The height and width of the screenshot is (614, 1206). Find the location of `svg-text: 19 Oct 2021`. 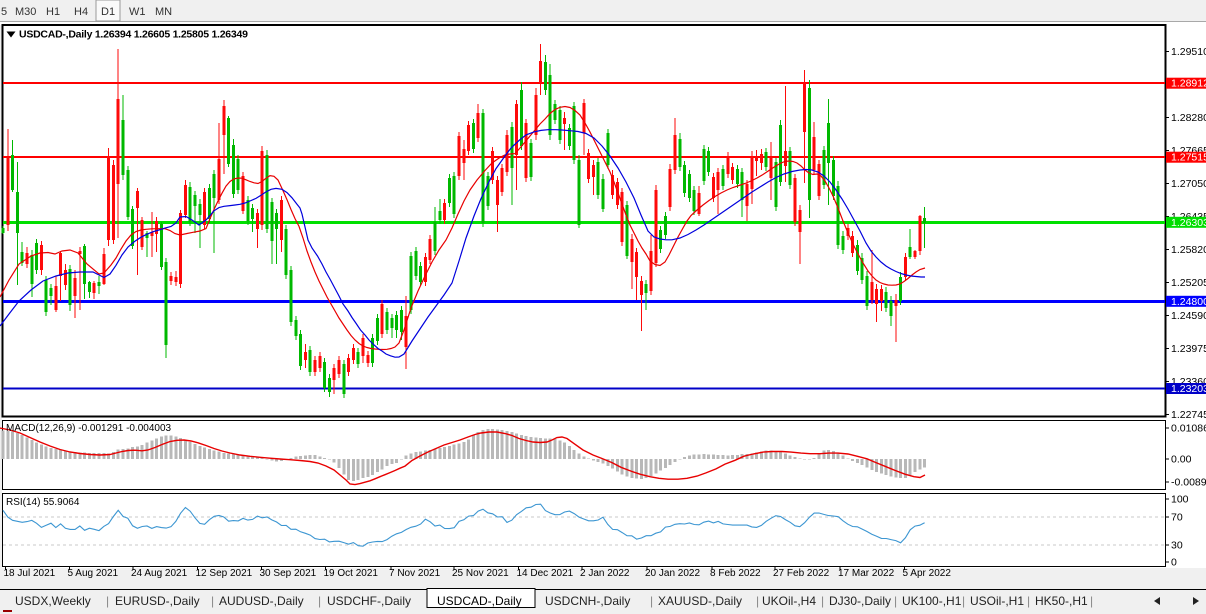

svg-text: 19 Oct 2021 is located at coordinates (351, 573).